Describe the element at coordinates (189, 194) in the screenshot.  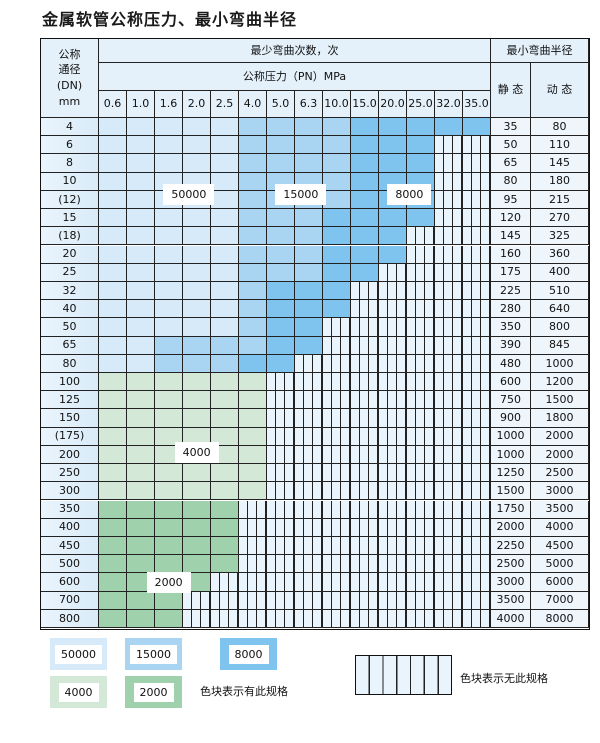
I see `bend-count-label-50000: 50000` at that location.